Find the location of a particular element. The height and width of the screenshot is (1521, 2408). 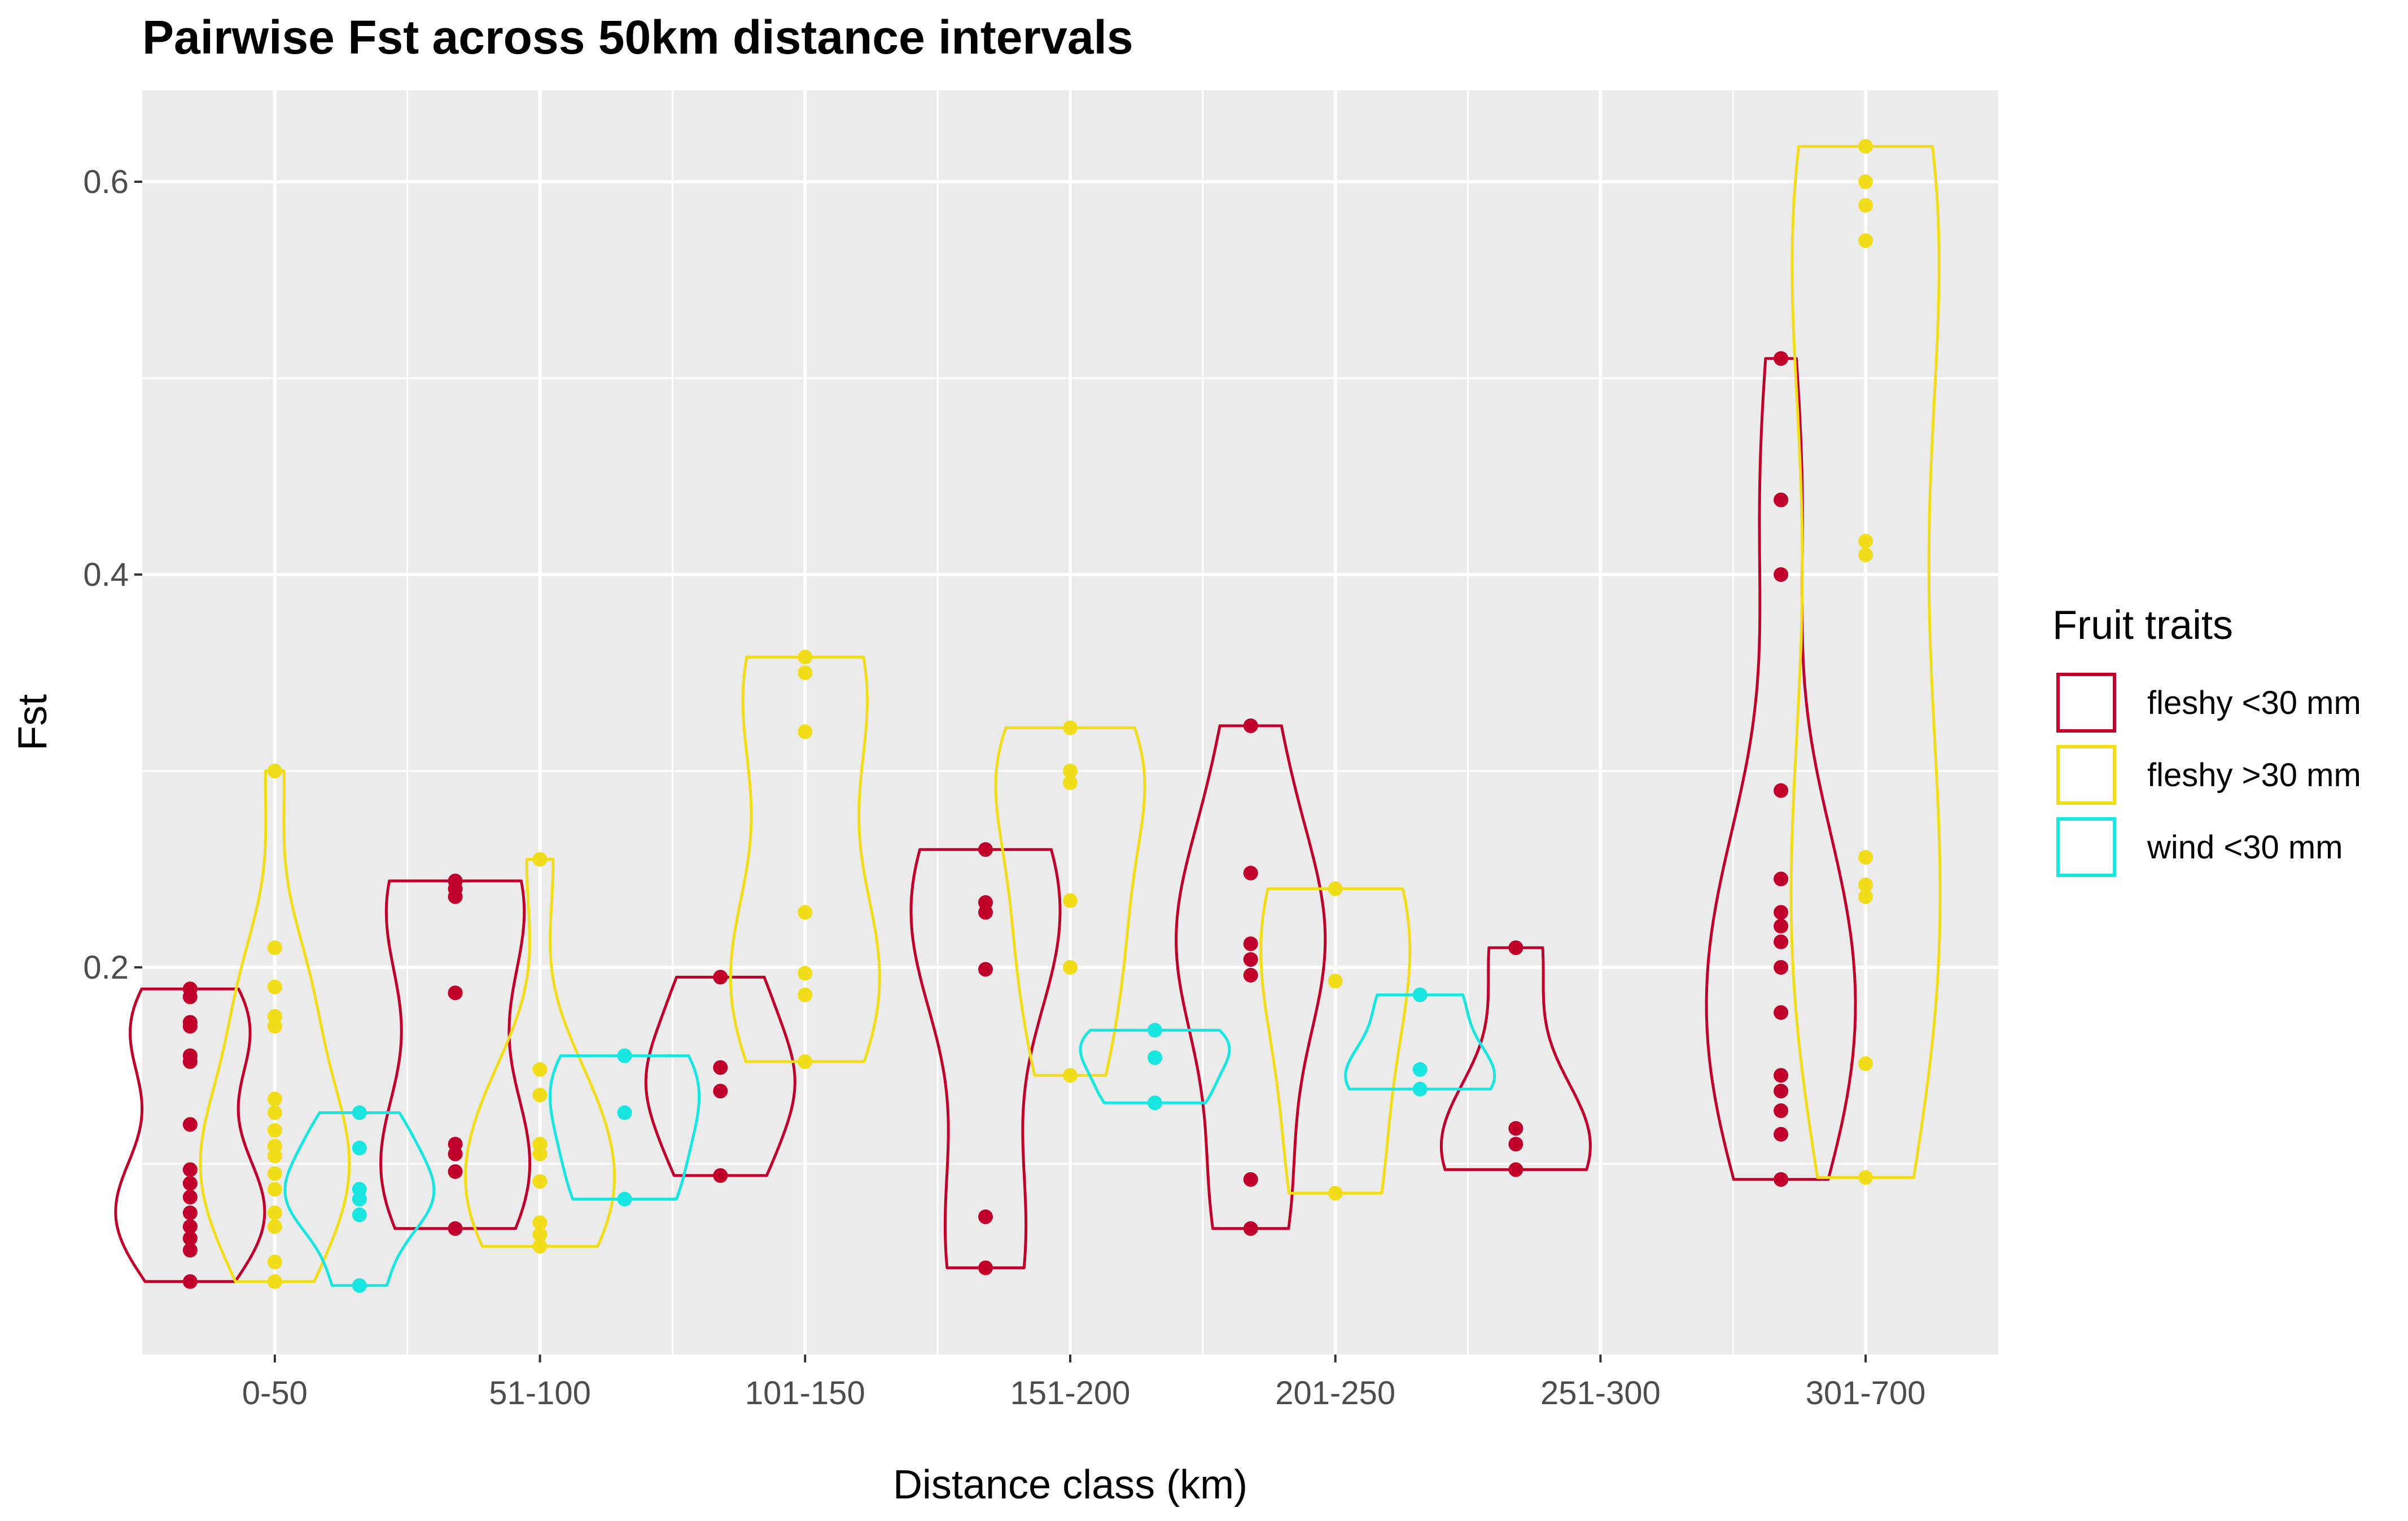

x-tick-label: 101-150 is located at coordinates (805, 1394).